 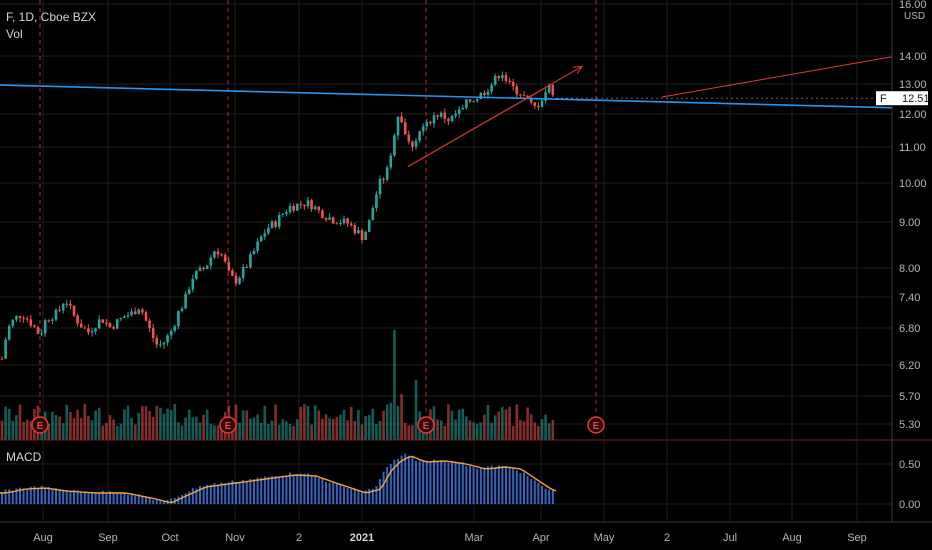 What do you see at coordinates (912, 148) in the screenshot?
I see `price-tick-label: 11.00` at bounding box center [912, 148].